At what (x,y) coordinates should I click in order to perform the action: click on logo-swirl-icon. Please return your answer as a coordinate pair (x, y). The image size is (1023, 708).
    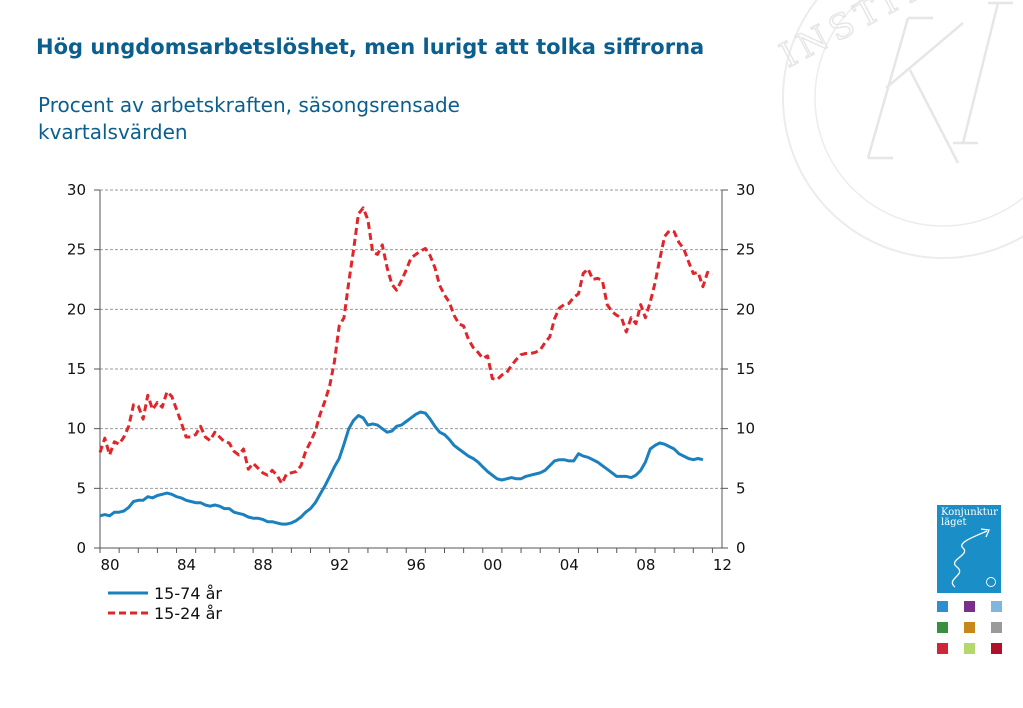
    Looking at the image, I should click on (973, 558).